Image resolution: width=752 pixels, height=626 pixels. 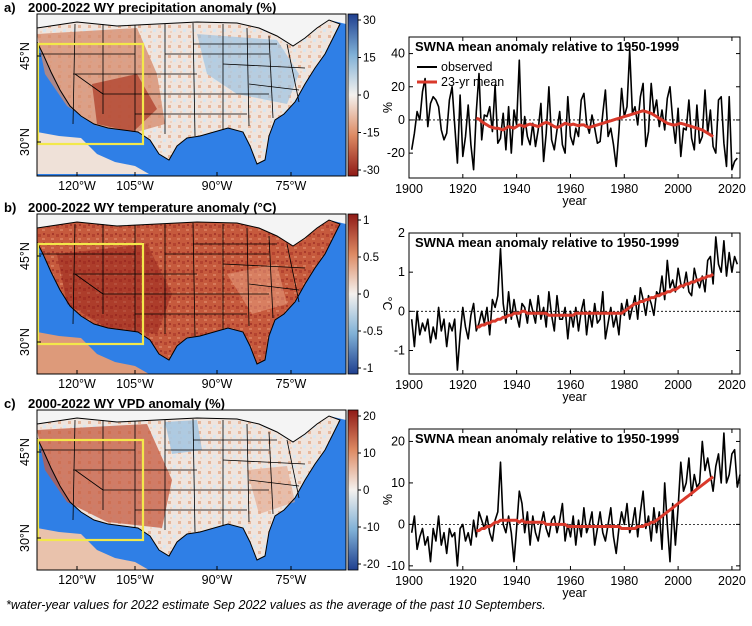 I want to click on southeast-vpd-region, so click(x=271, y=490).